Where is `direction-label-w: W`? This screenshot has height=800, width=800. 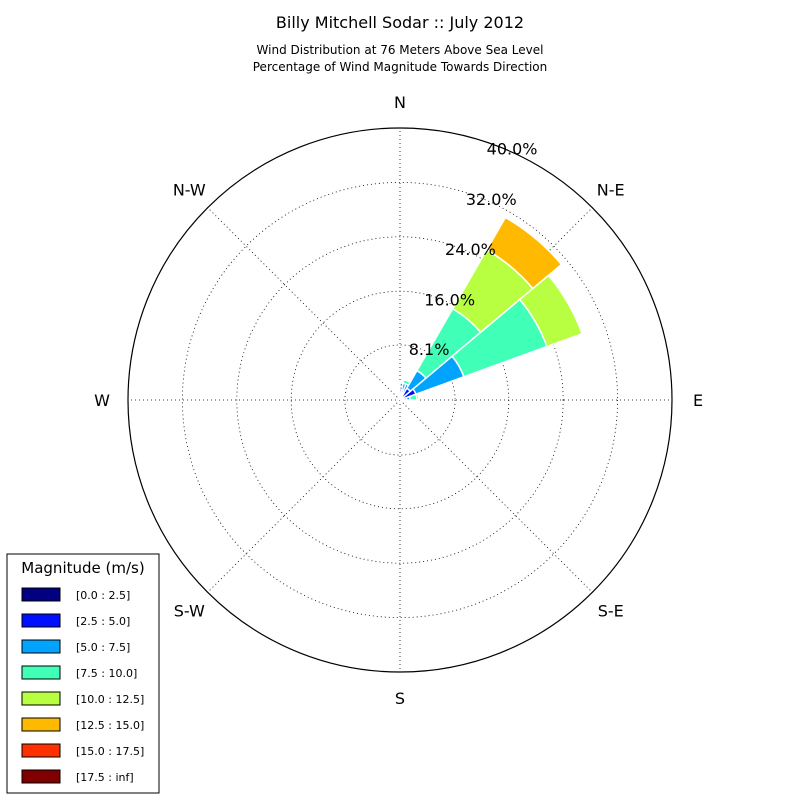
direction-label-w: W is located at coordinates (102, 400).